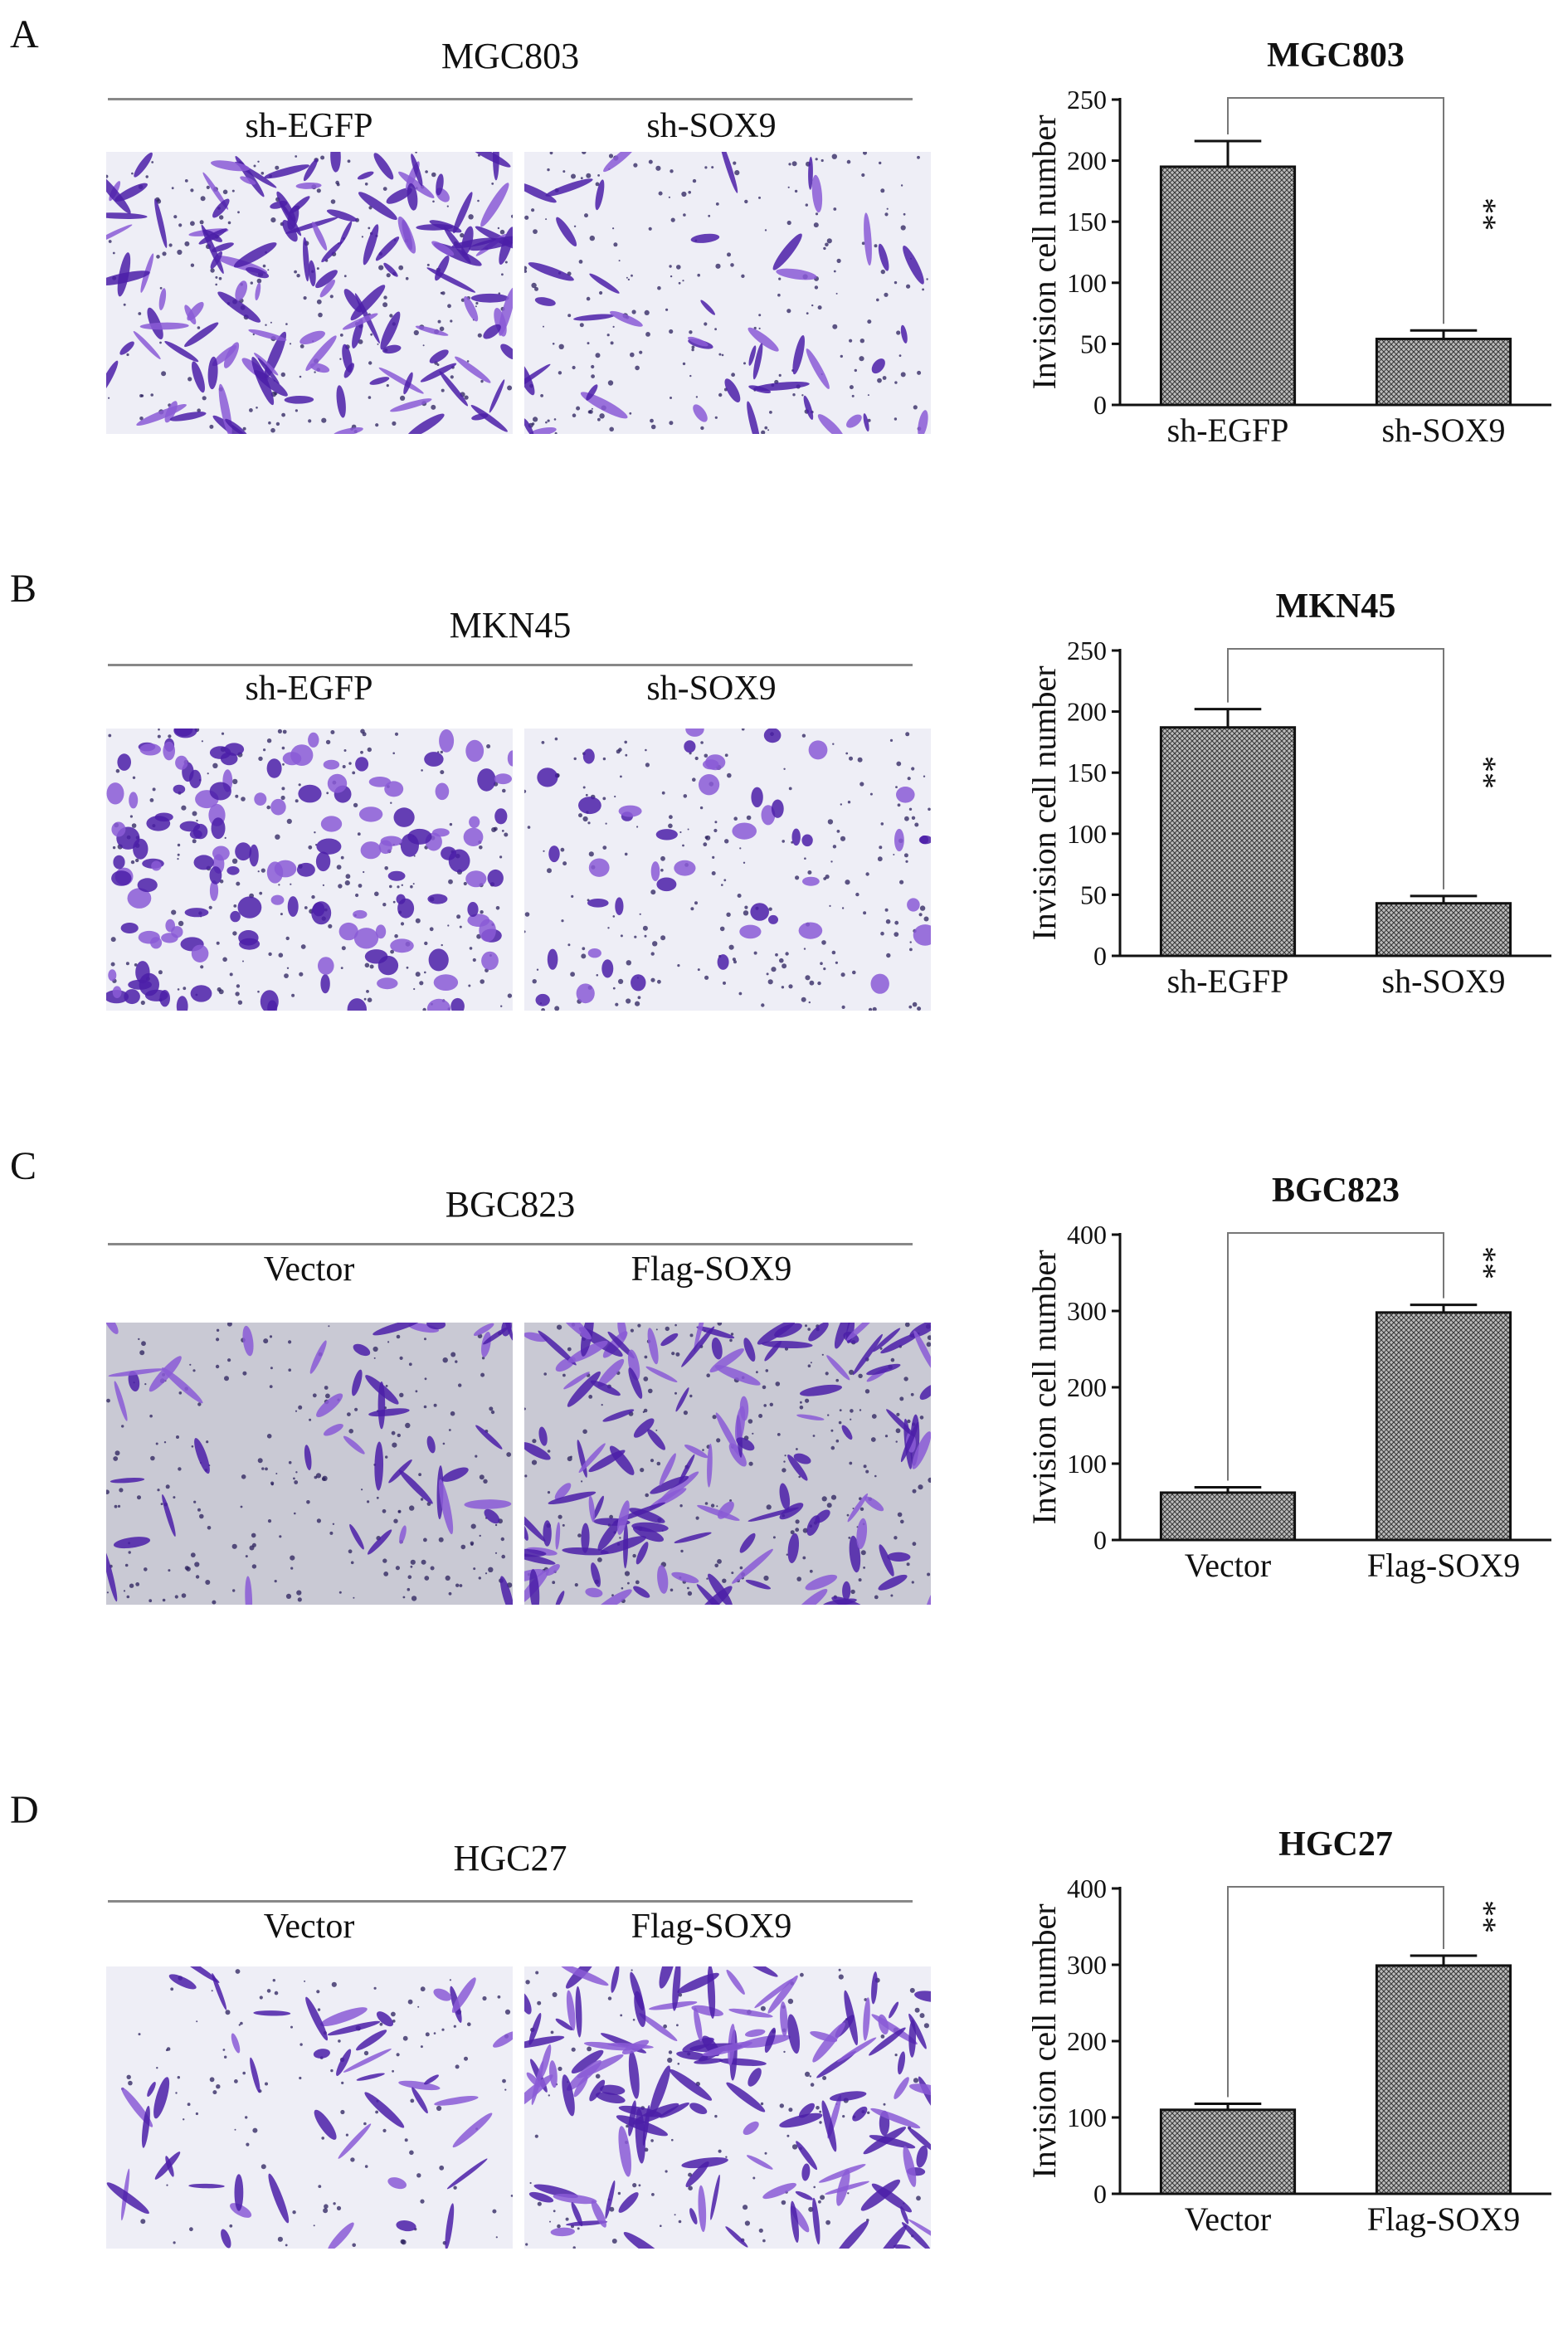 This screenshot has height=2339, width=1568. I want to click on y-axis-label: Invision cell number, so click(1044, 2041).